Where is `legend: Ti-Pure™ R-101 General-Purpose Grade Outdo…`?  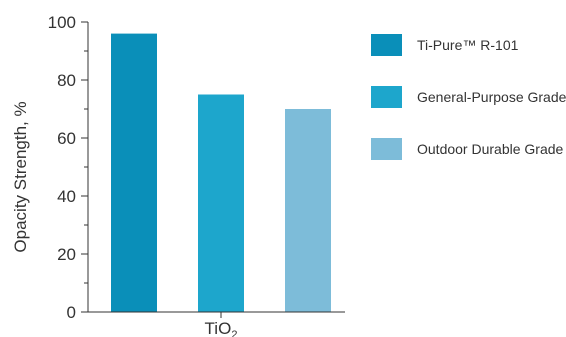
legend: Ti-Pure™ R-101 General-Purpose Grade Outdo… is located at coordinates (468, 97).